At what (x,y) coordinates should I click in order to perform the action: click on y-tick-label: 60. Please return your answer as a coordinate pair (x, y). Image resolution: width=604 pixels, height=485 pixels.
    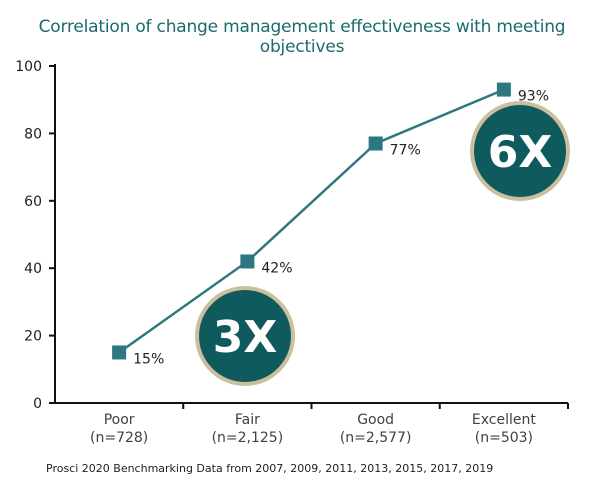
    Looking at the image, I should click on (33, 202).